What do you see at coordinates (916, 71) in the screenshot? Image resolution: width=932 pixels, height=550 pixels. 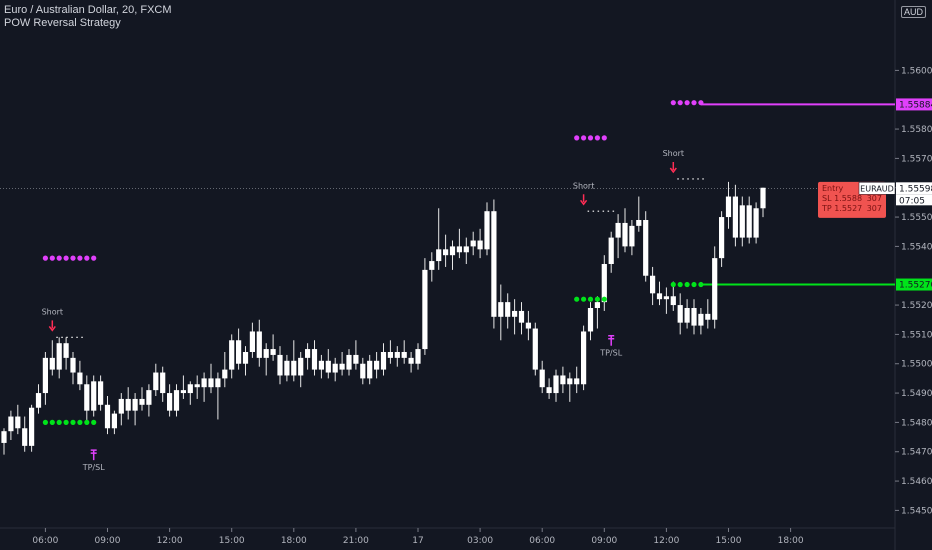 I see `price-tick-label: 1.56000` at bounding box center [916, 71].